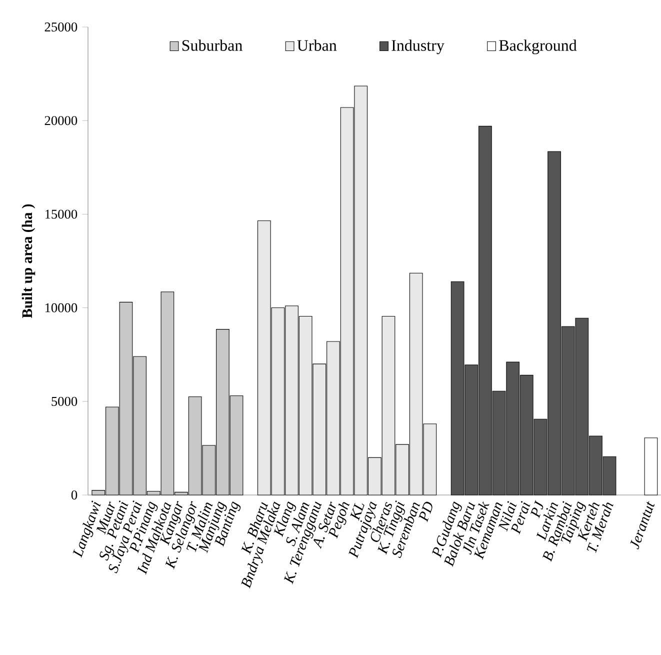  I want to click on y-tick-label: 20000, so click(61, 121).